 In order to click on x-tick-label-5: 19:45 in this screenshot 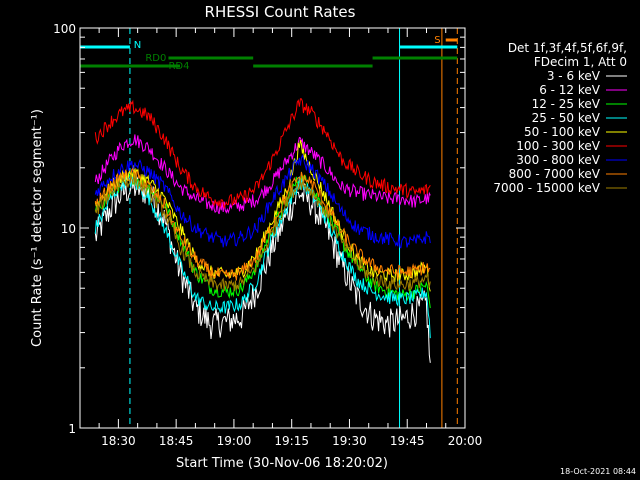, I will do `click(407, 441)`.